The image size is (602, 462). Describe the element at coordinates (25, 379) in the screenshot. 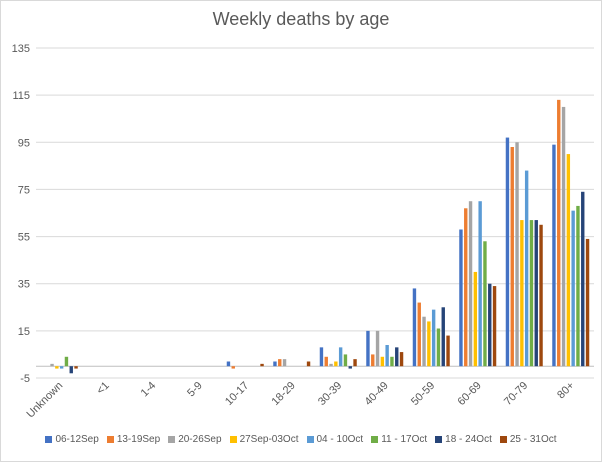

I see `y-tick-label: -5` at that location.